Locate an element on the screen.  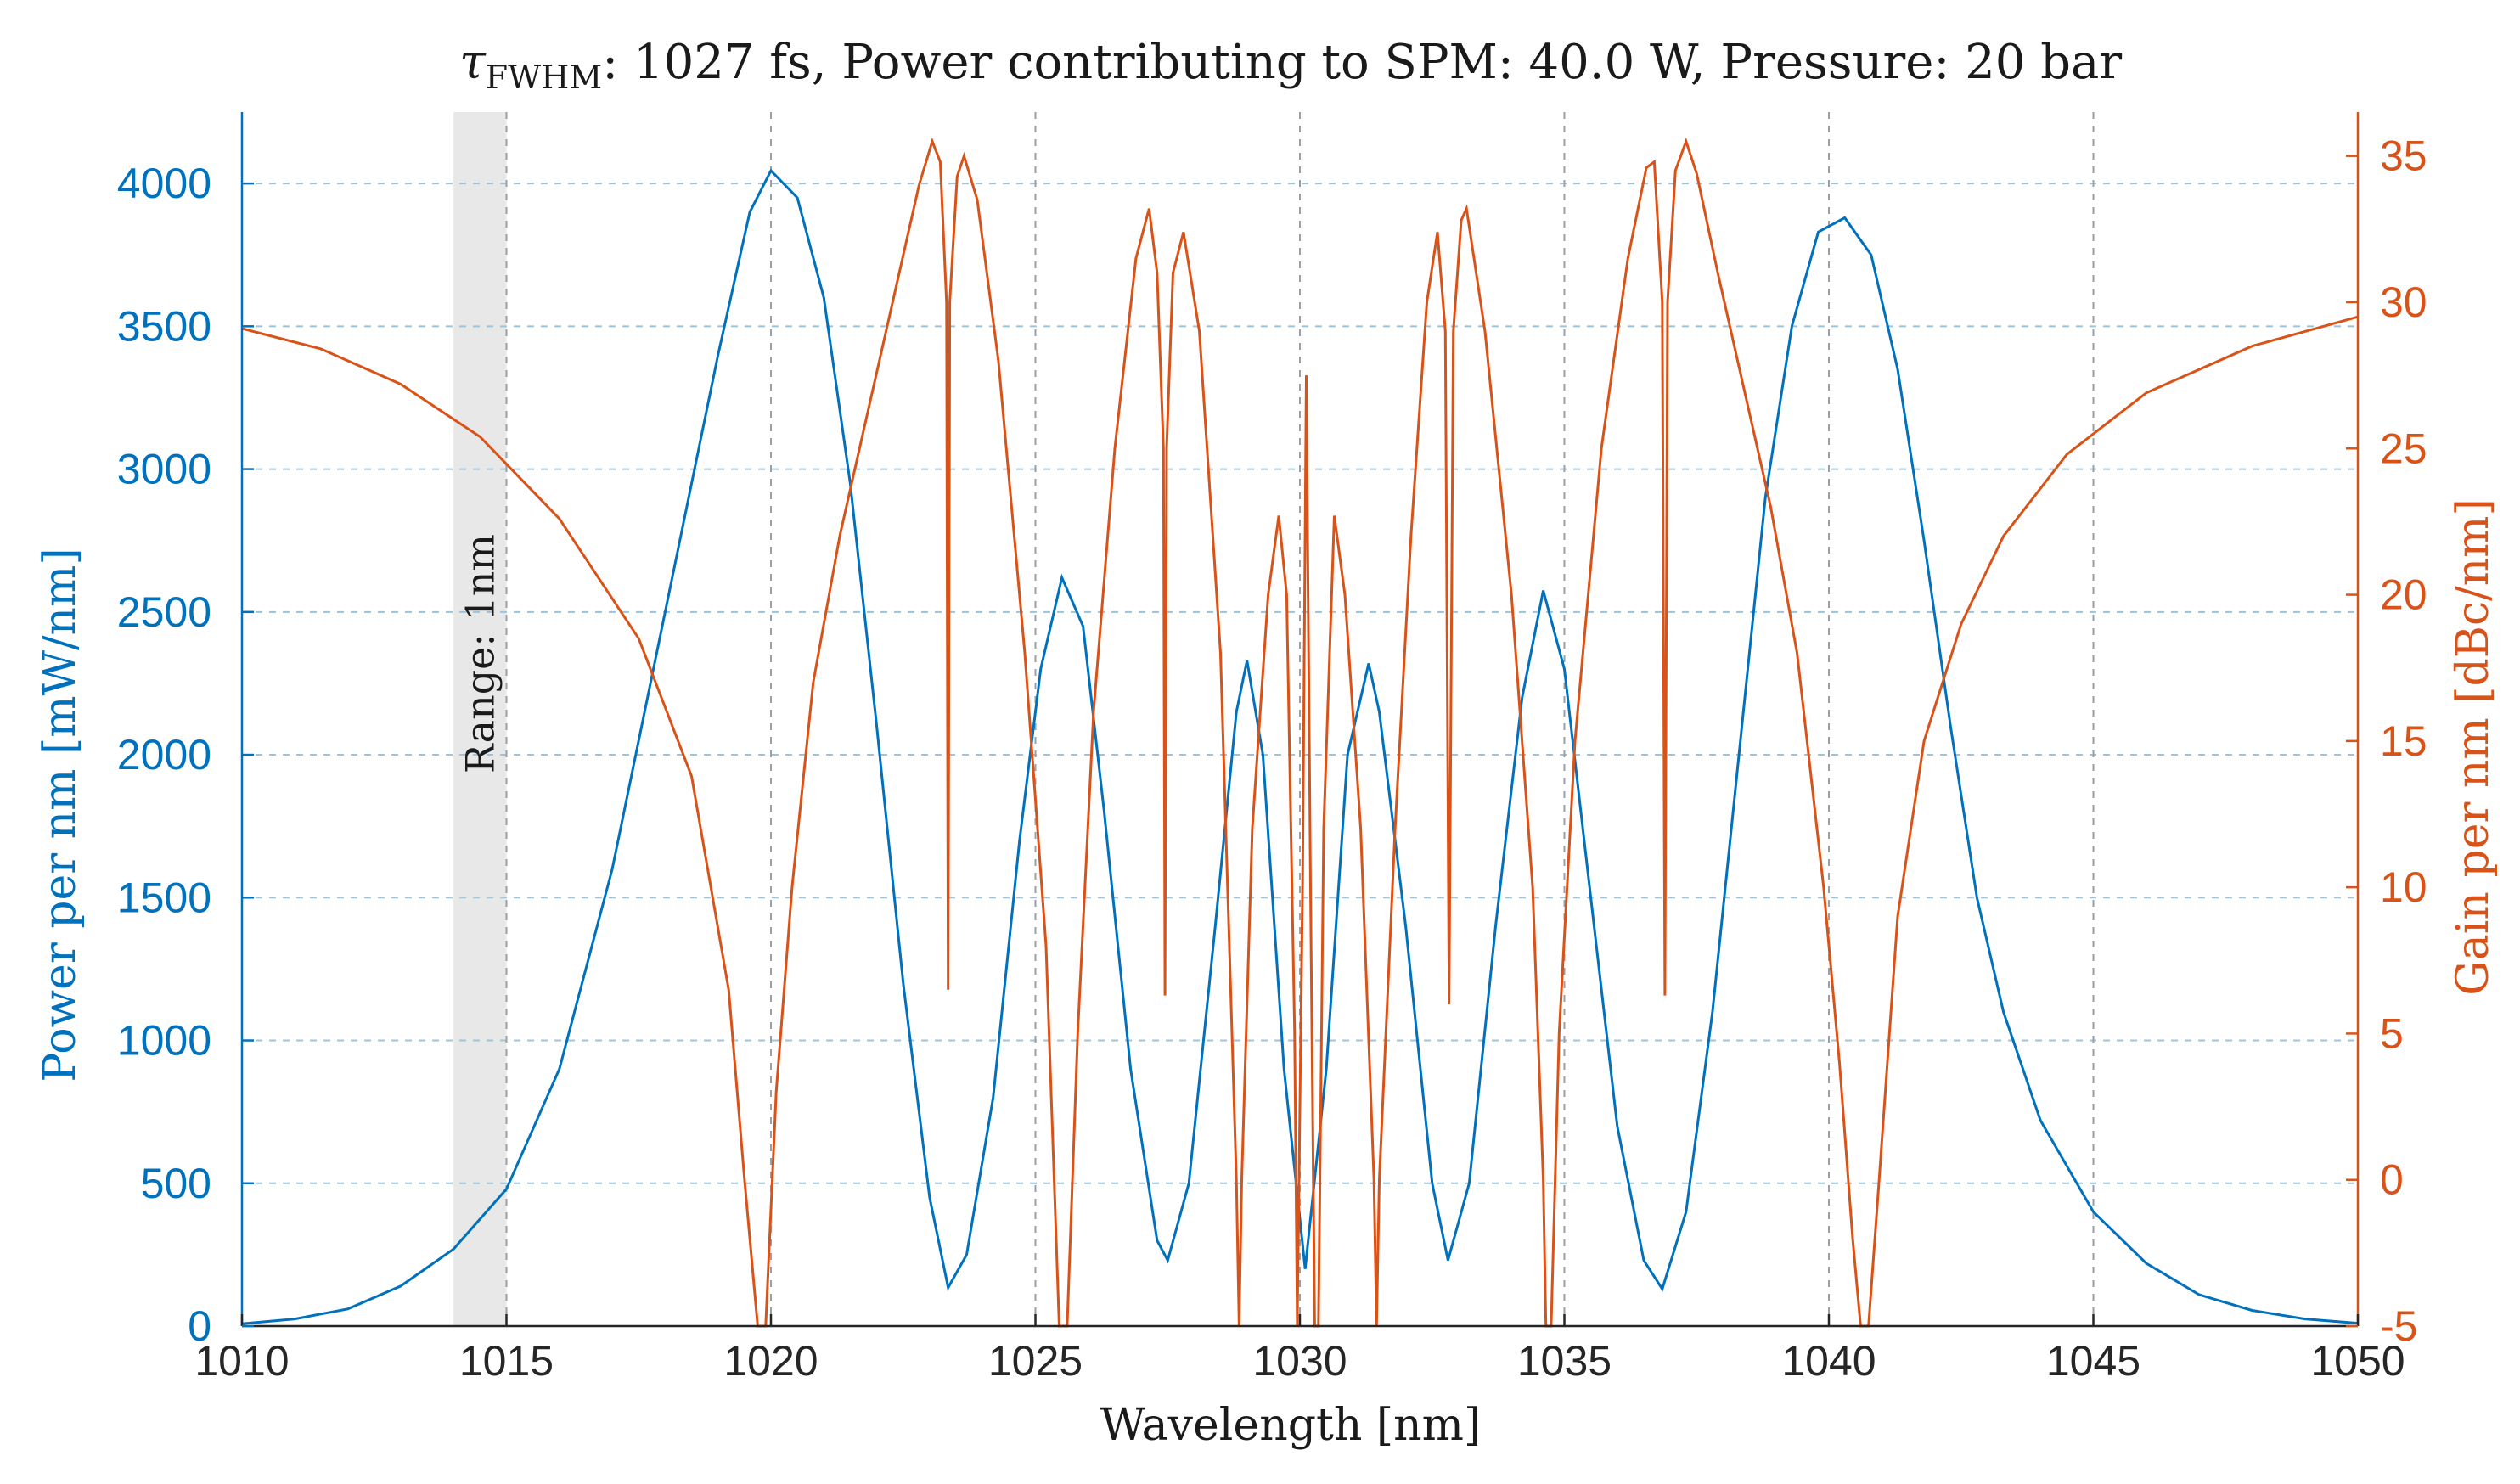
x-tick-label: 1025 is located at coordinates (1035, 1361).